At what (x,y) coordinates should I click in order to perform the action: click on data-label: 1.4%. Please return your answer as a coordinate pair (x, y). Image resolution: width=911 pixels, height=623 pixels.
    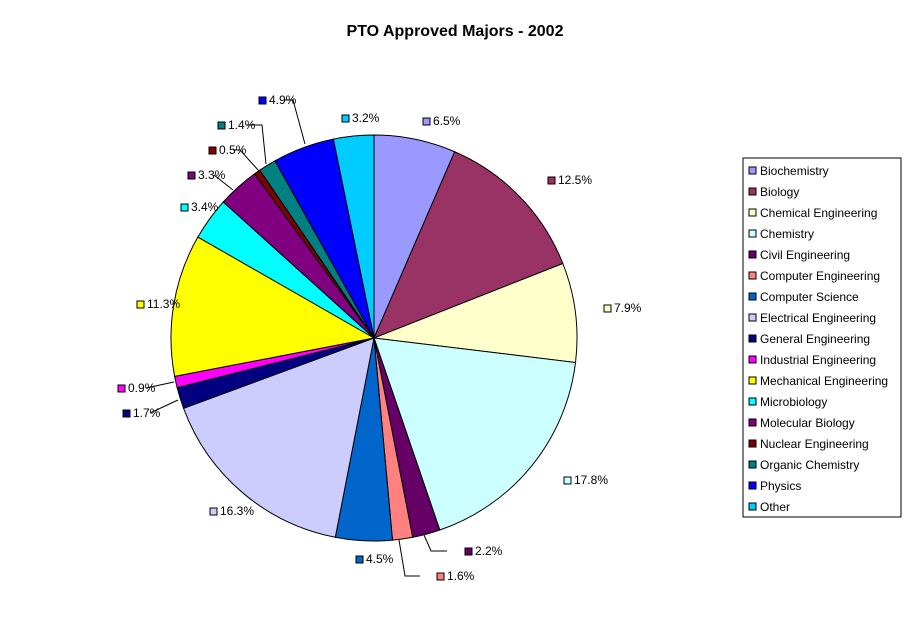
    Looking at the image, I should click on (236, 125).